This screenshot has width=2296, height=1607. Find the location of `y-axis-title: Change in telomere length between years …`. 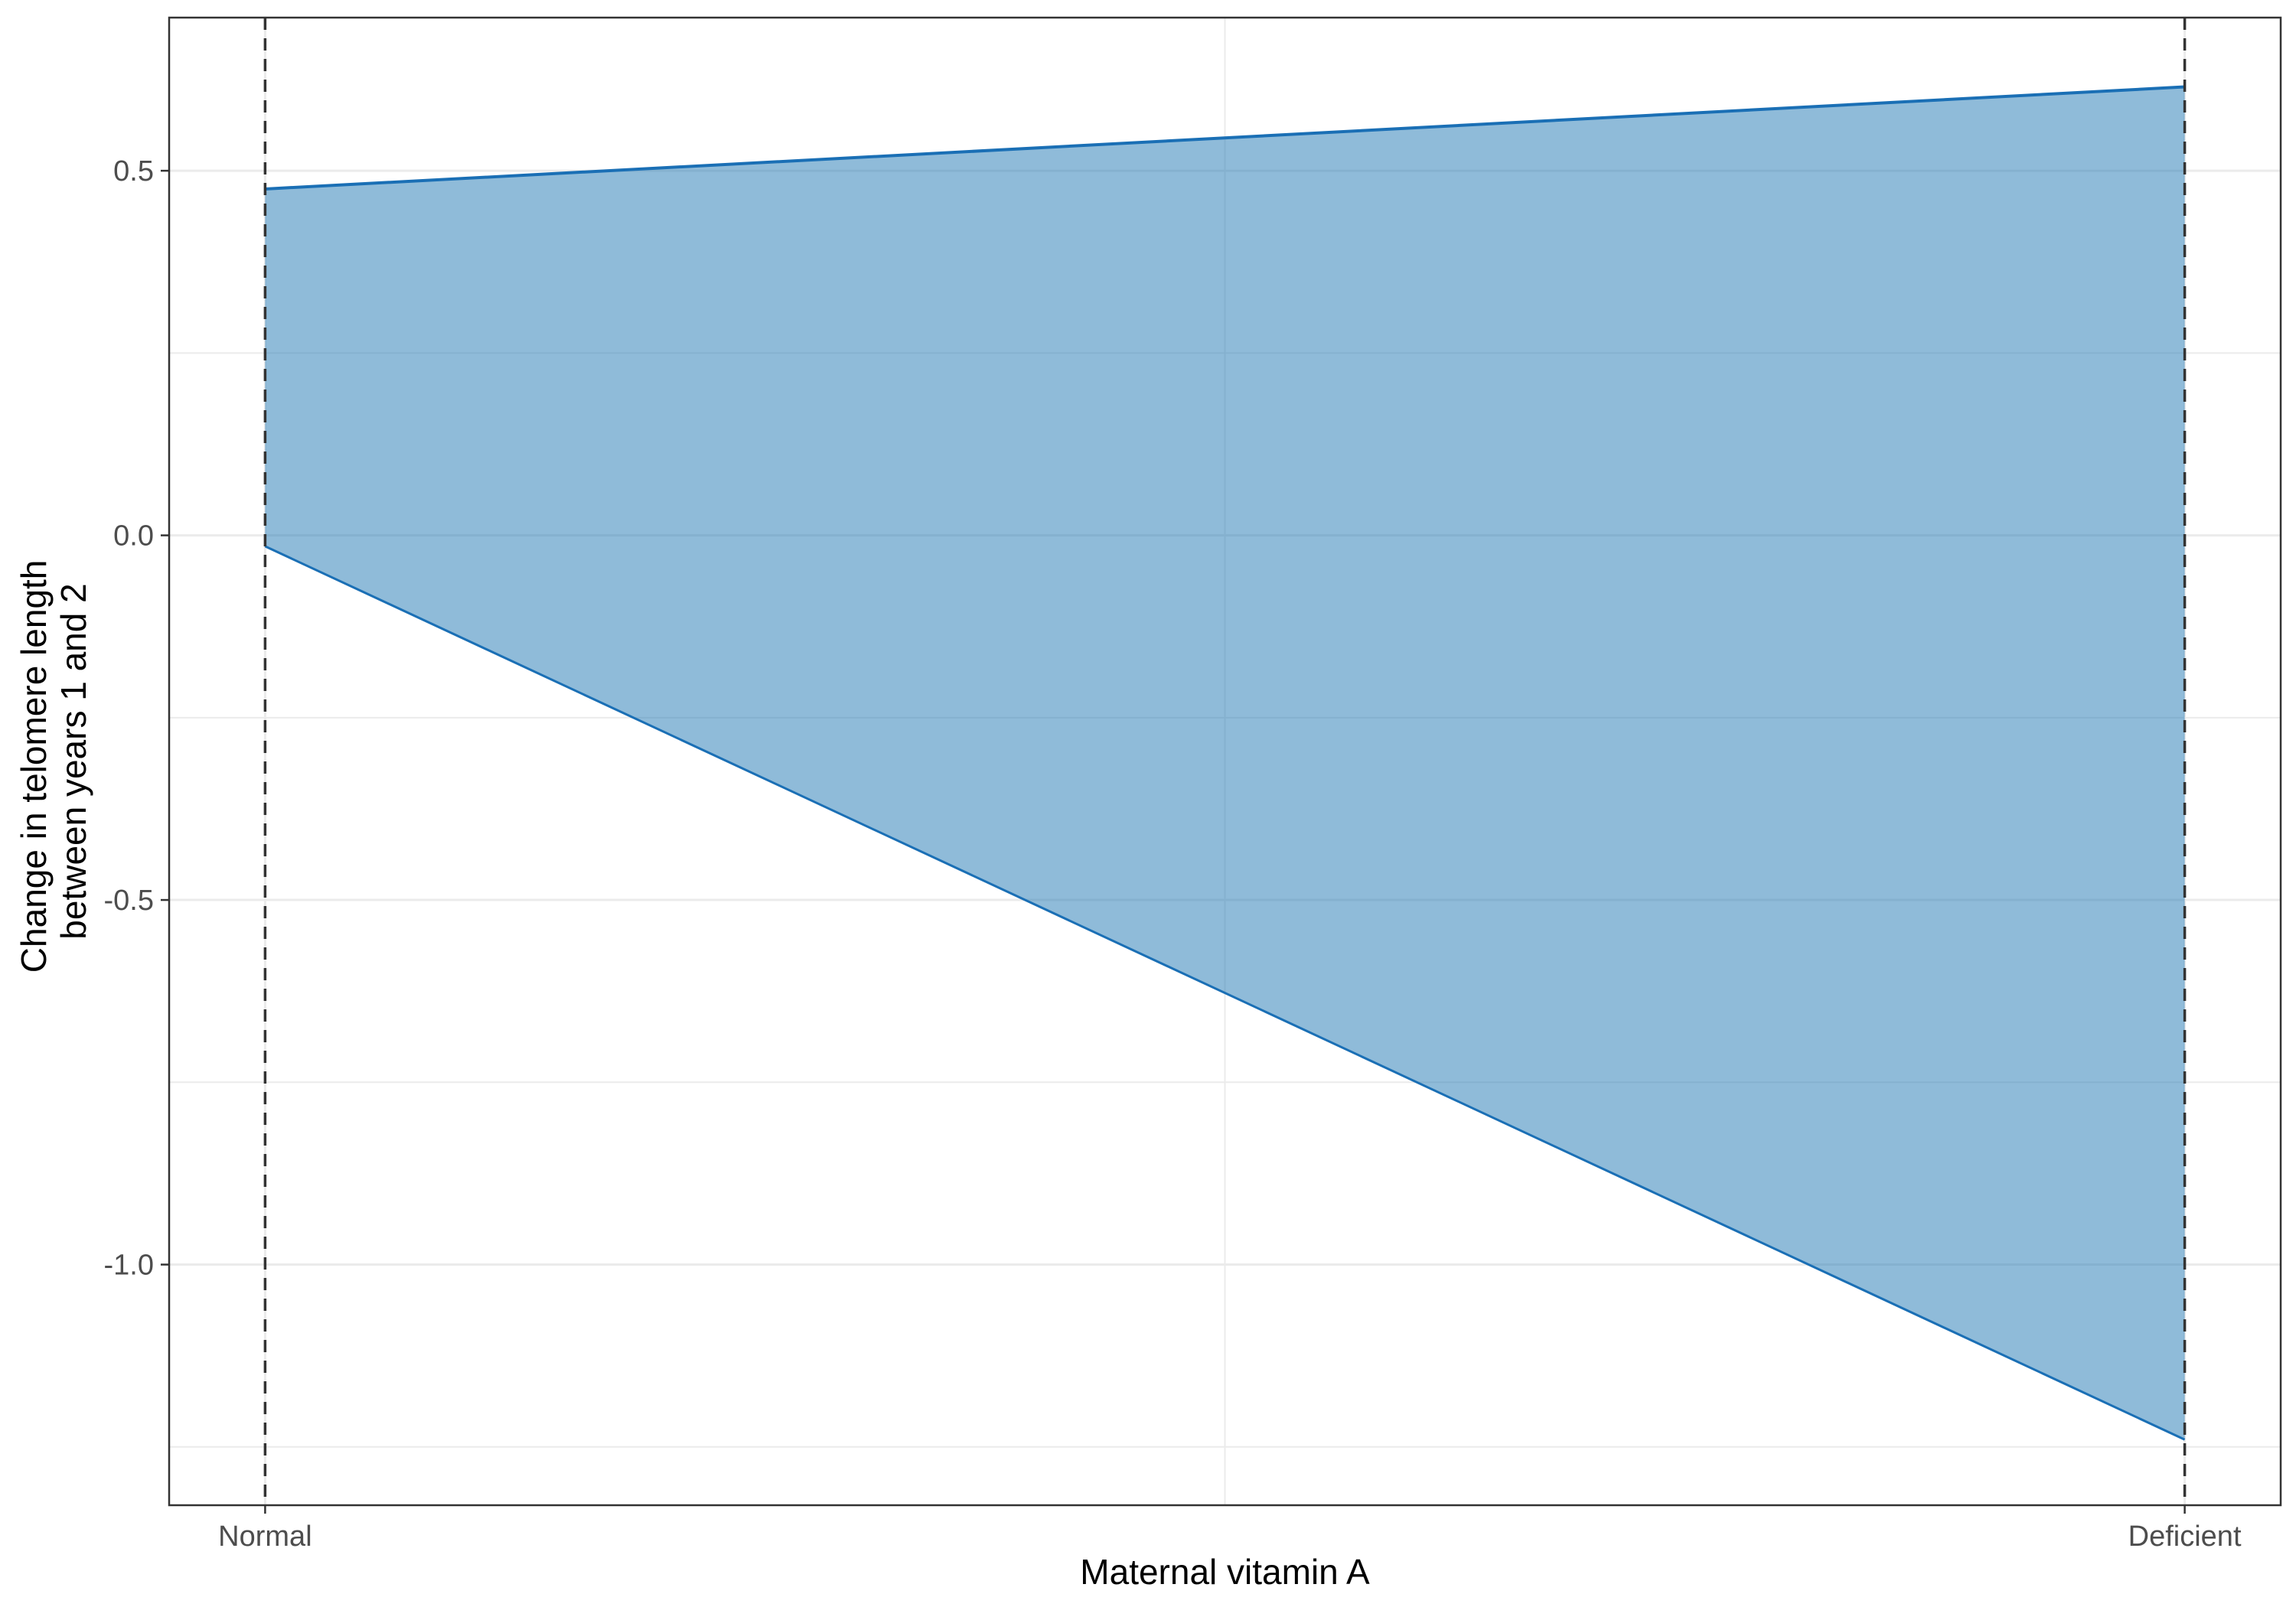

y-axis-title: Change in telomere length between years … is located at coordinates (53, 761).